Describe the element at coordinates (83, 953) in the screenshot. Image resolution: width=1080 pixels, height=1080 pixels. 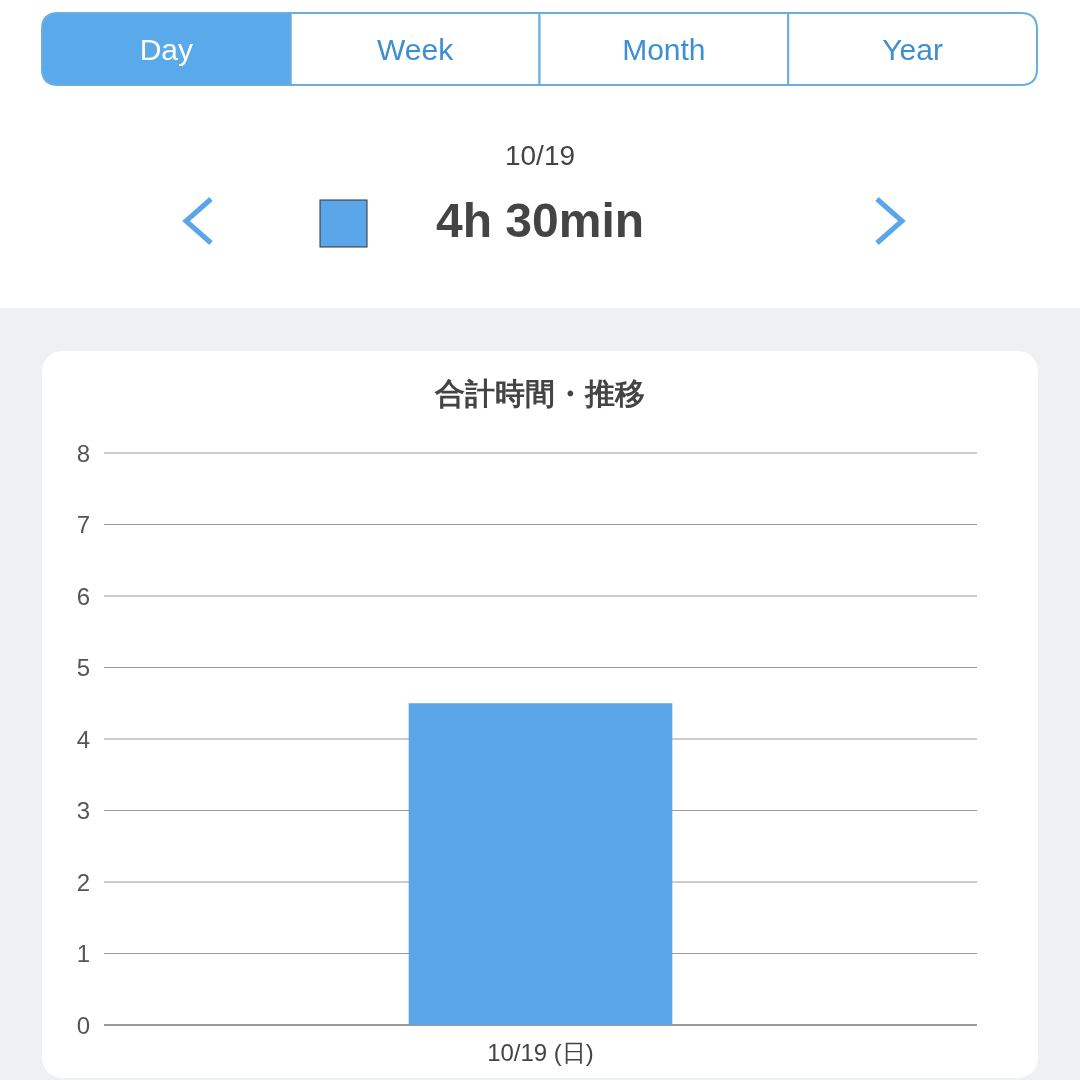
I see `y-tick: 1` at that location.